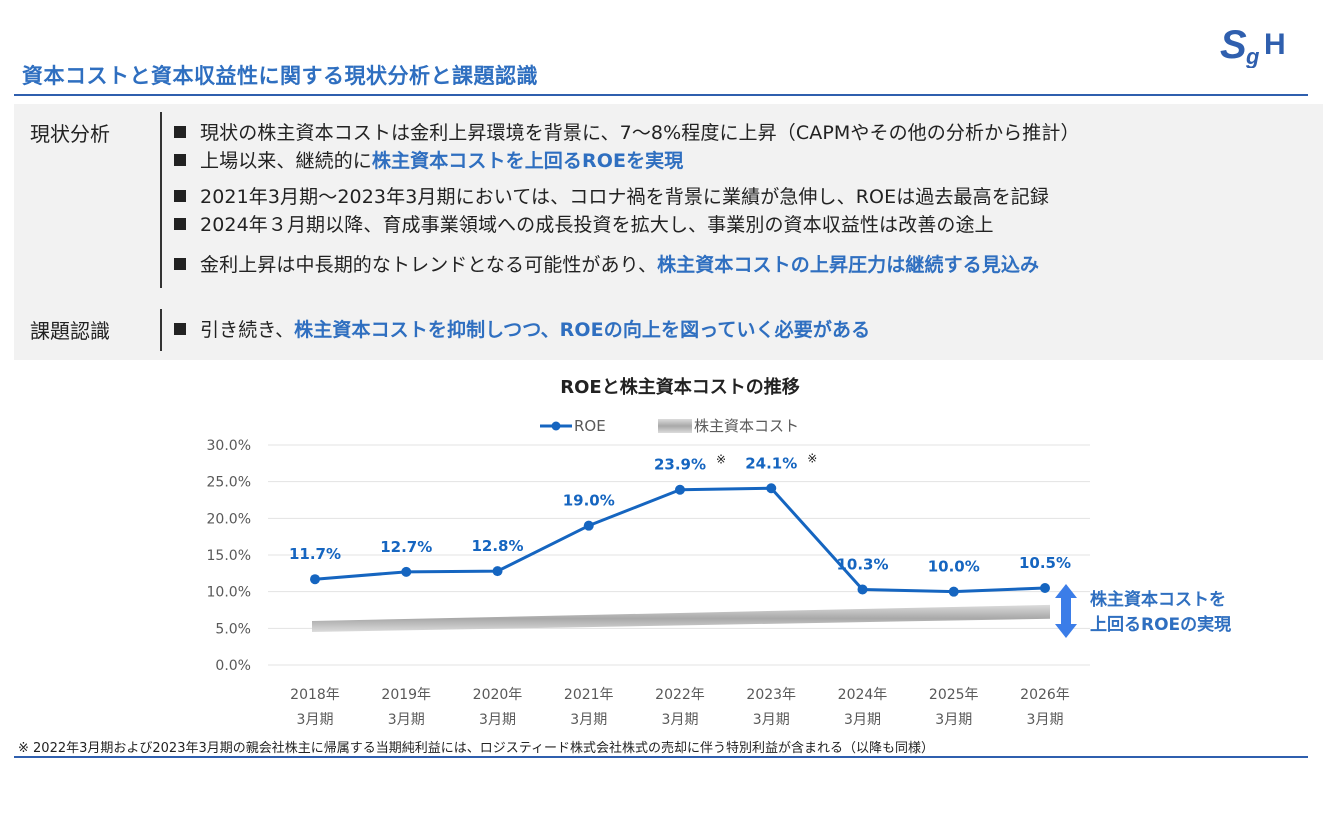  I want to click on chart-title: ROEと株主資本コストの推移, so click(679, 387).